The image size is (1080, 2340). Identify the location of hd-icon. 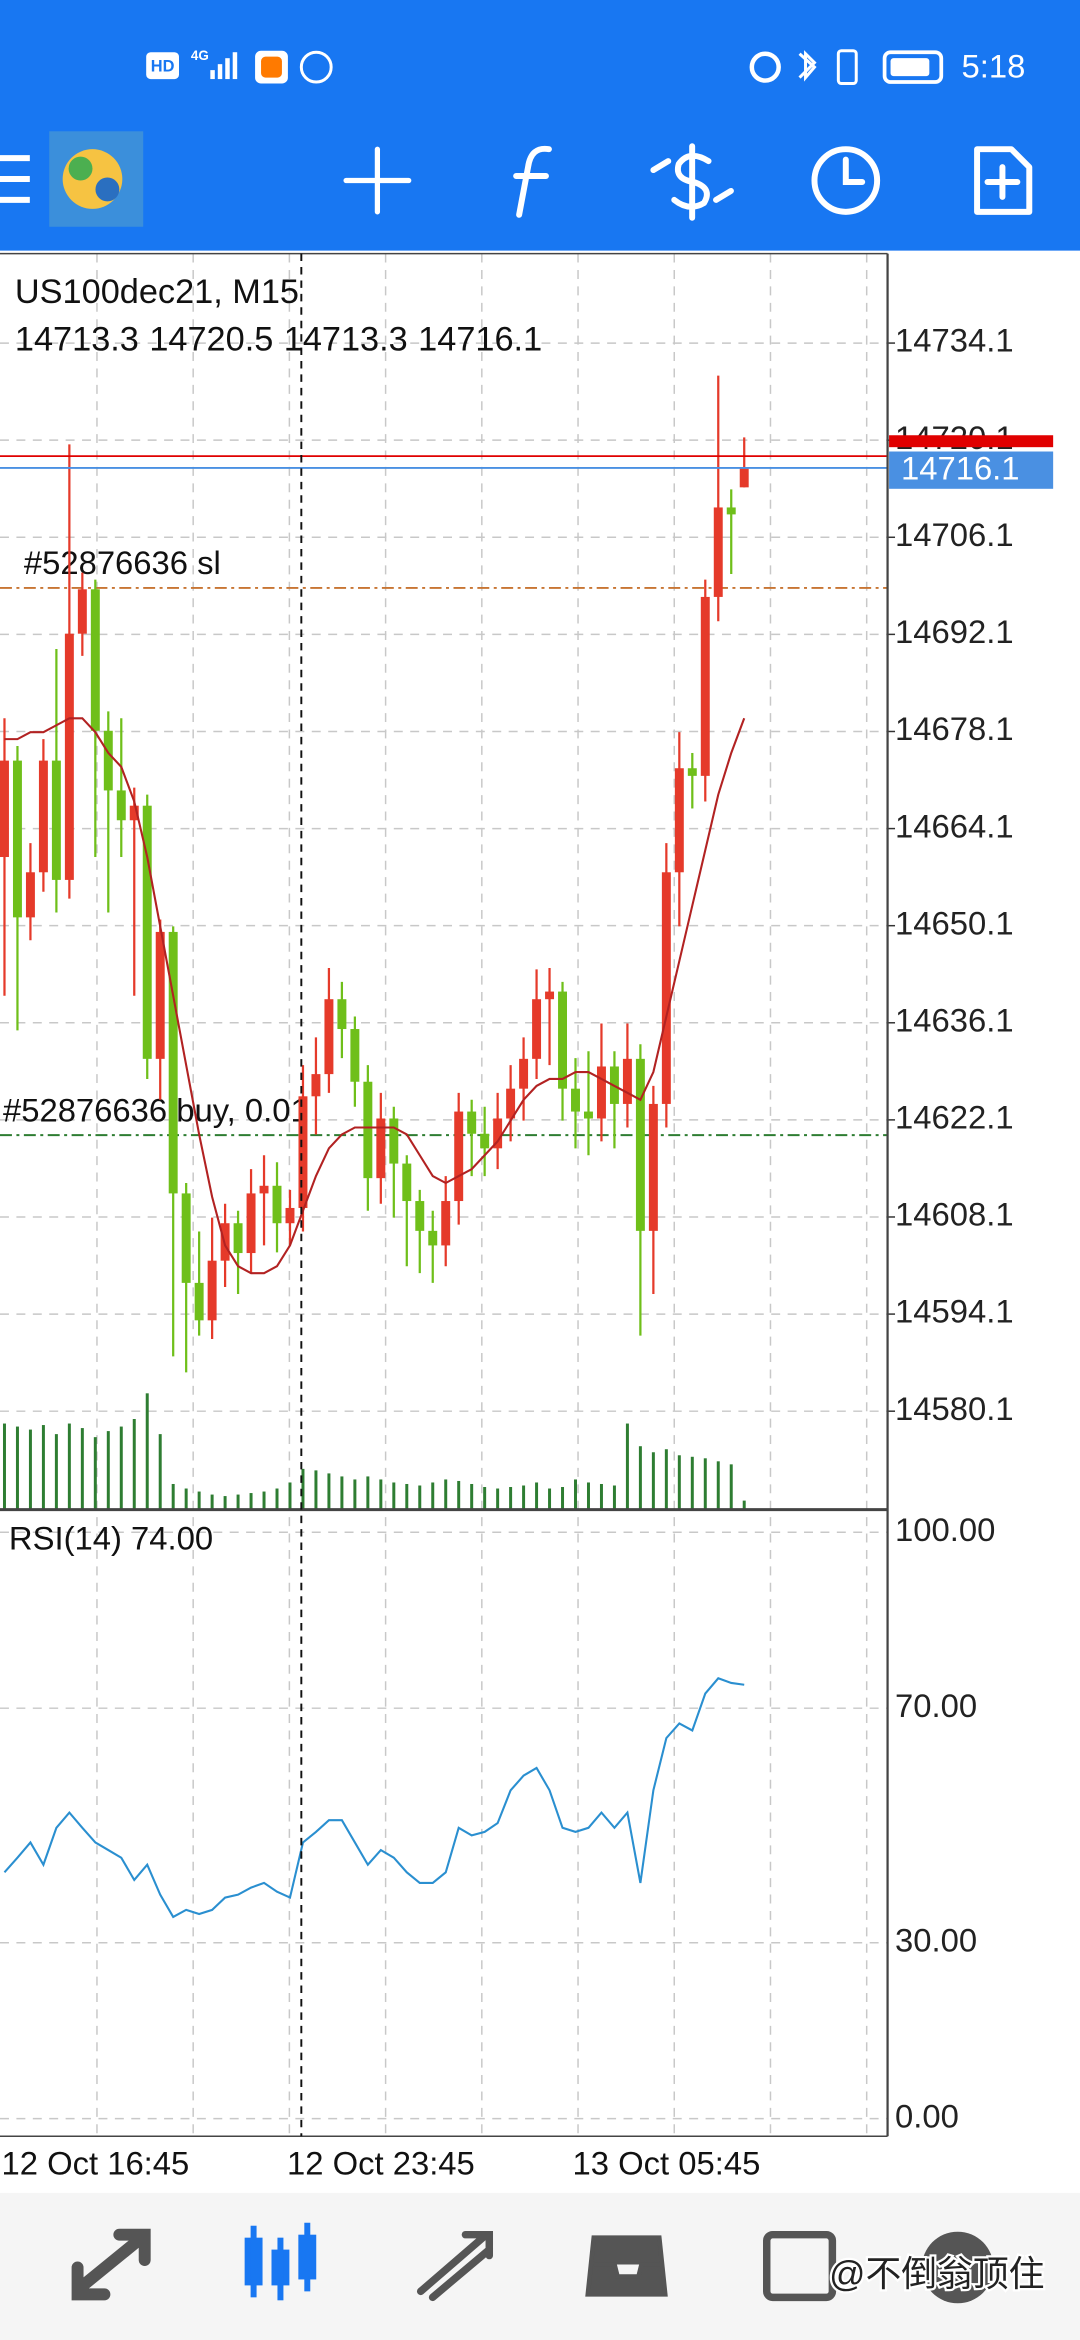
(163, 66).